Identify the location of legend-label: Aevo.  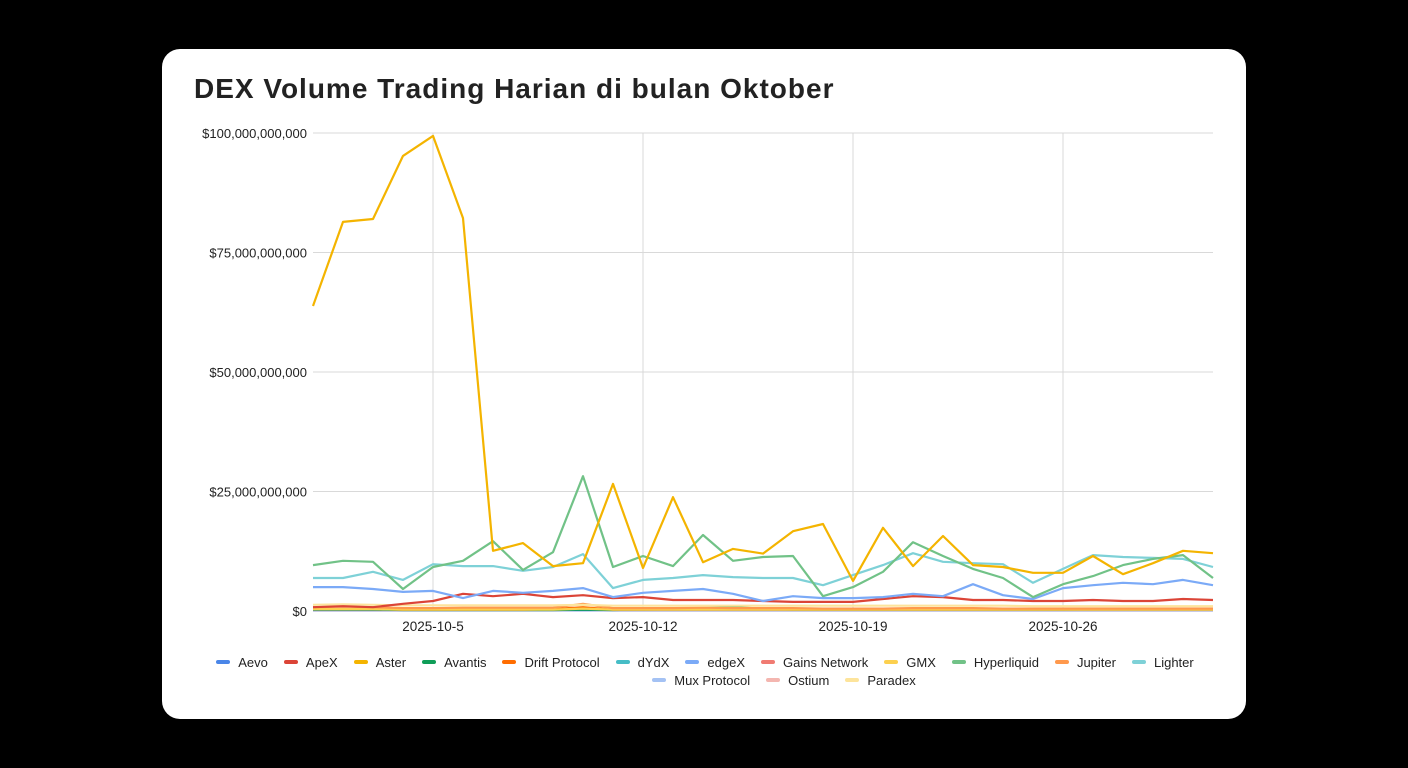
(253, 662).